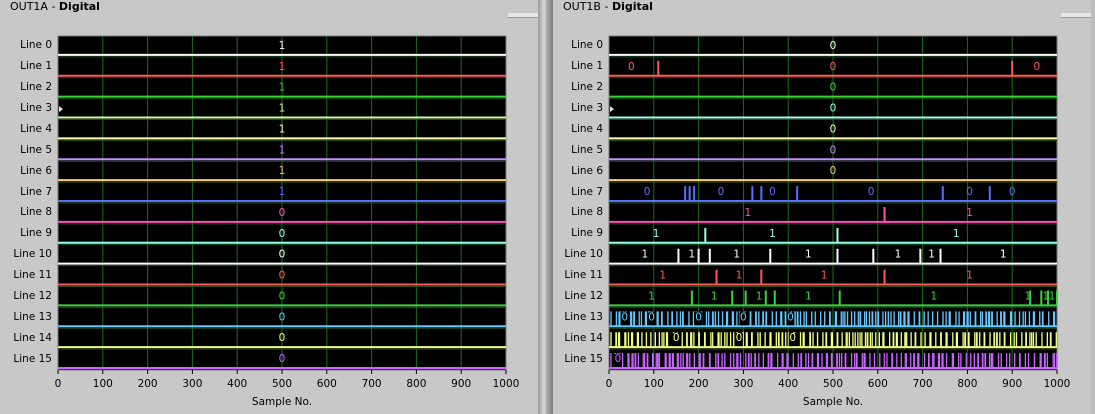 This screenshot has width=1095, height=414. Describe the element at coordinates (833, 111) in the screenshot. I see `waveform-line-3: 0` at that location.